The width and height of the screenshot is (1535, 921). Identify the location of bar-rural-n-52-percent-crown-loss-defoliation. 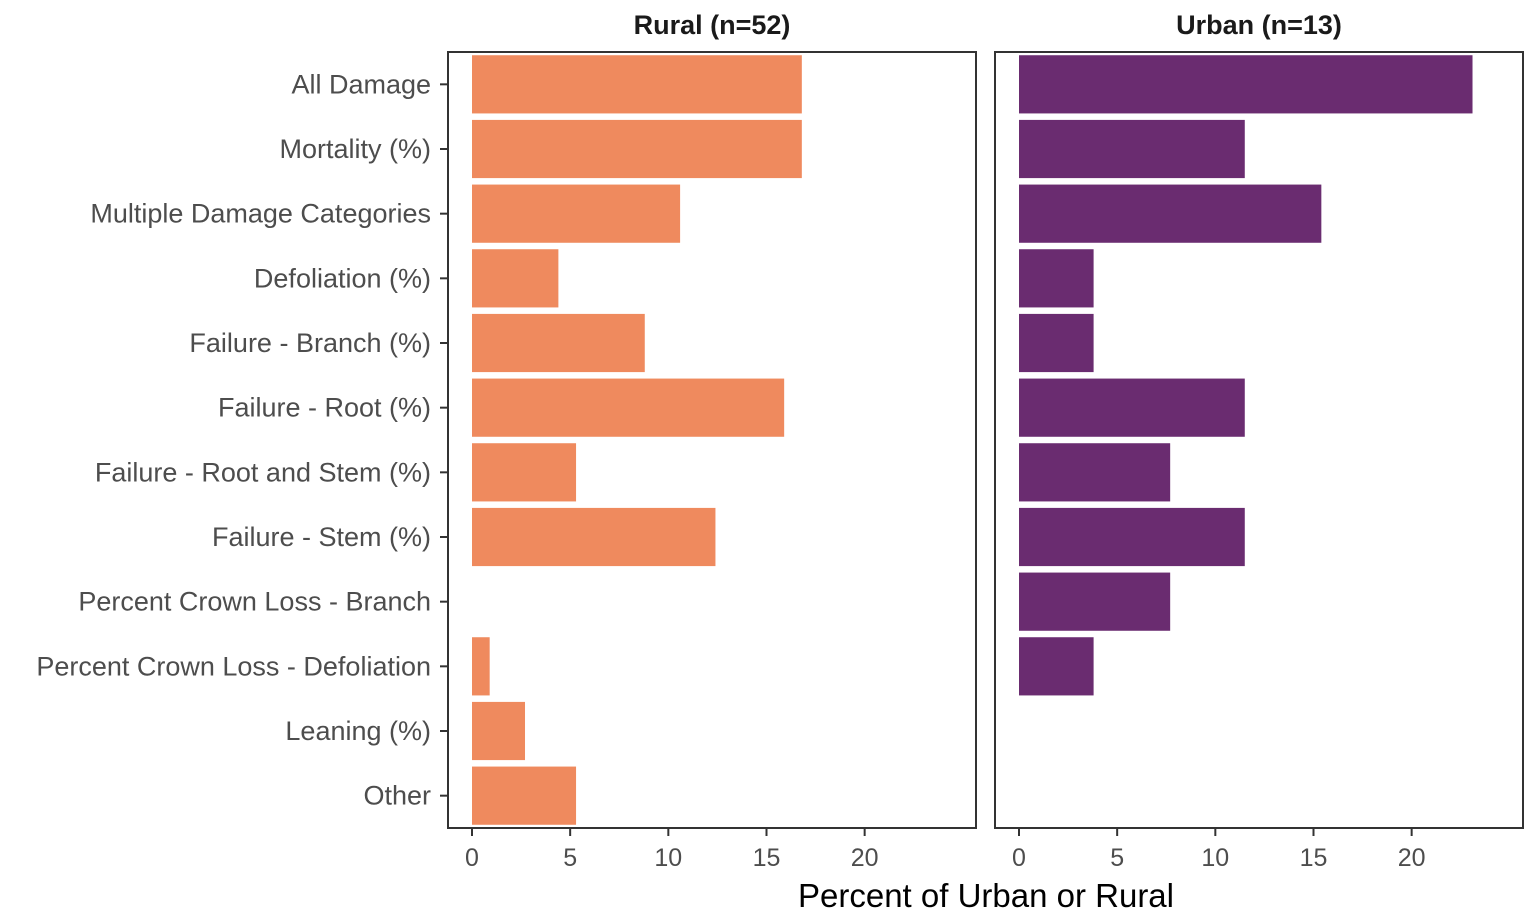
(481, 666).